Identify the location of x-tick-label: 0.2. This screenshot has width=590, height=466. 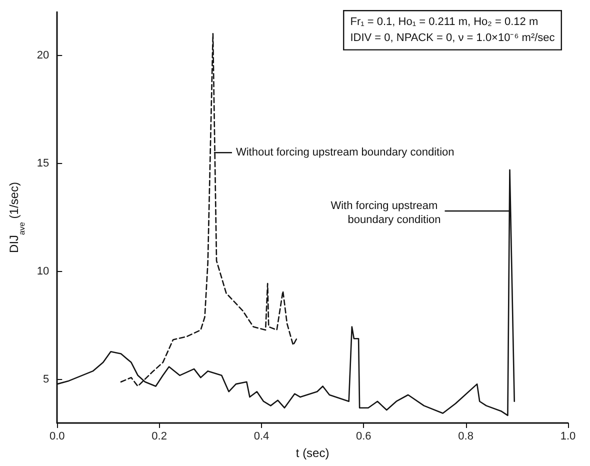
(159, 436).